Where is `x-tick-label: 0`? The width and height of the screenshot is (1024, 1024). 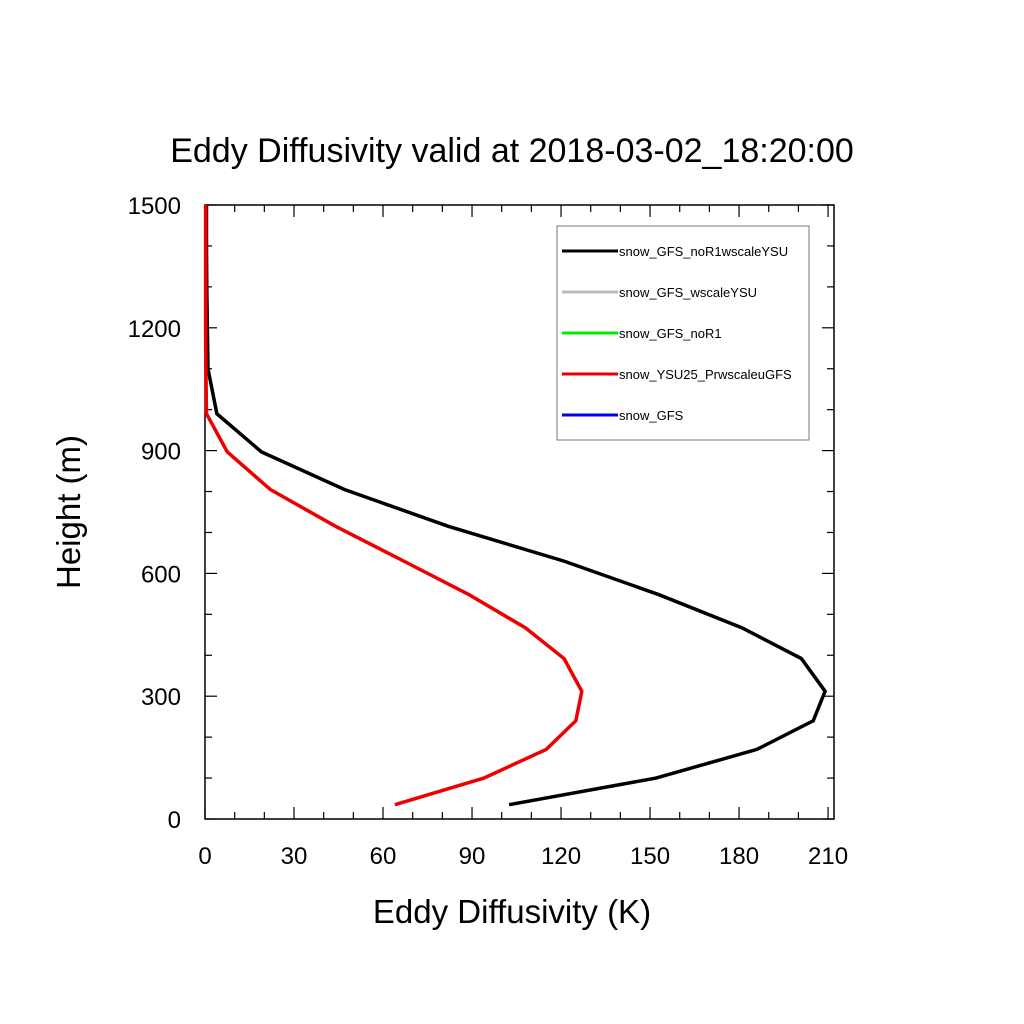
x-tick-label: 0 is located at coordinates (204, 856).